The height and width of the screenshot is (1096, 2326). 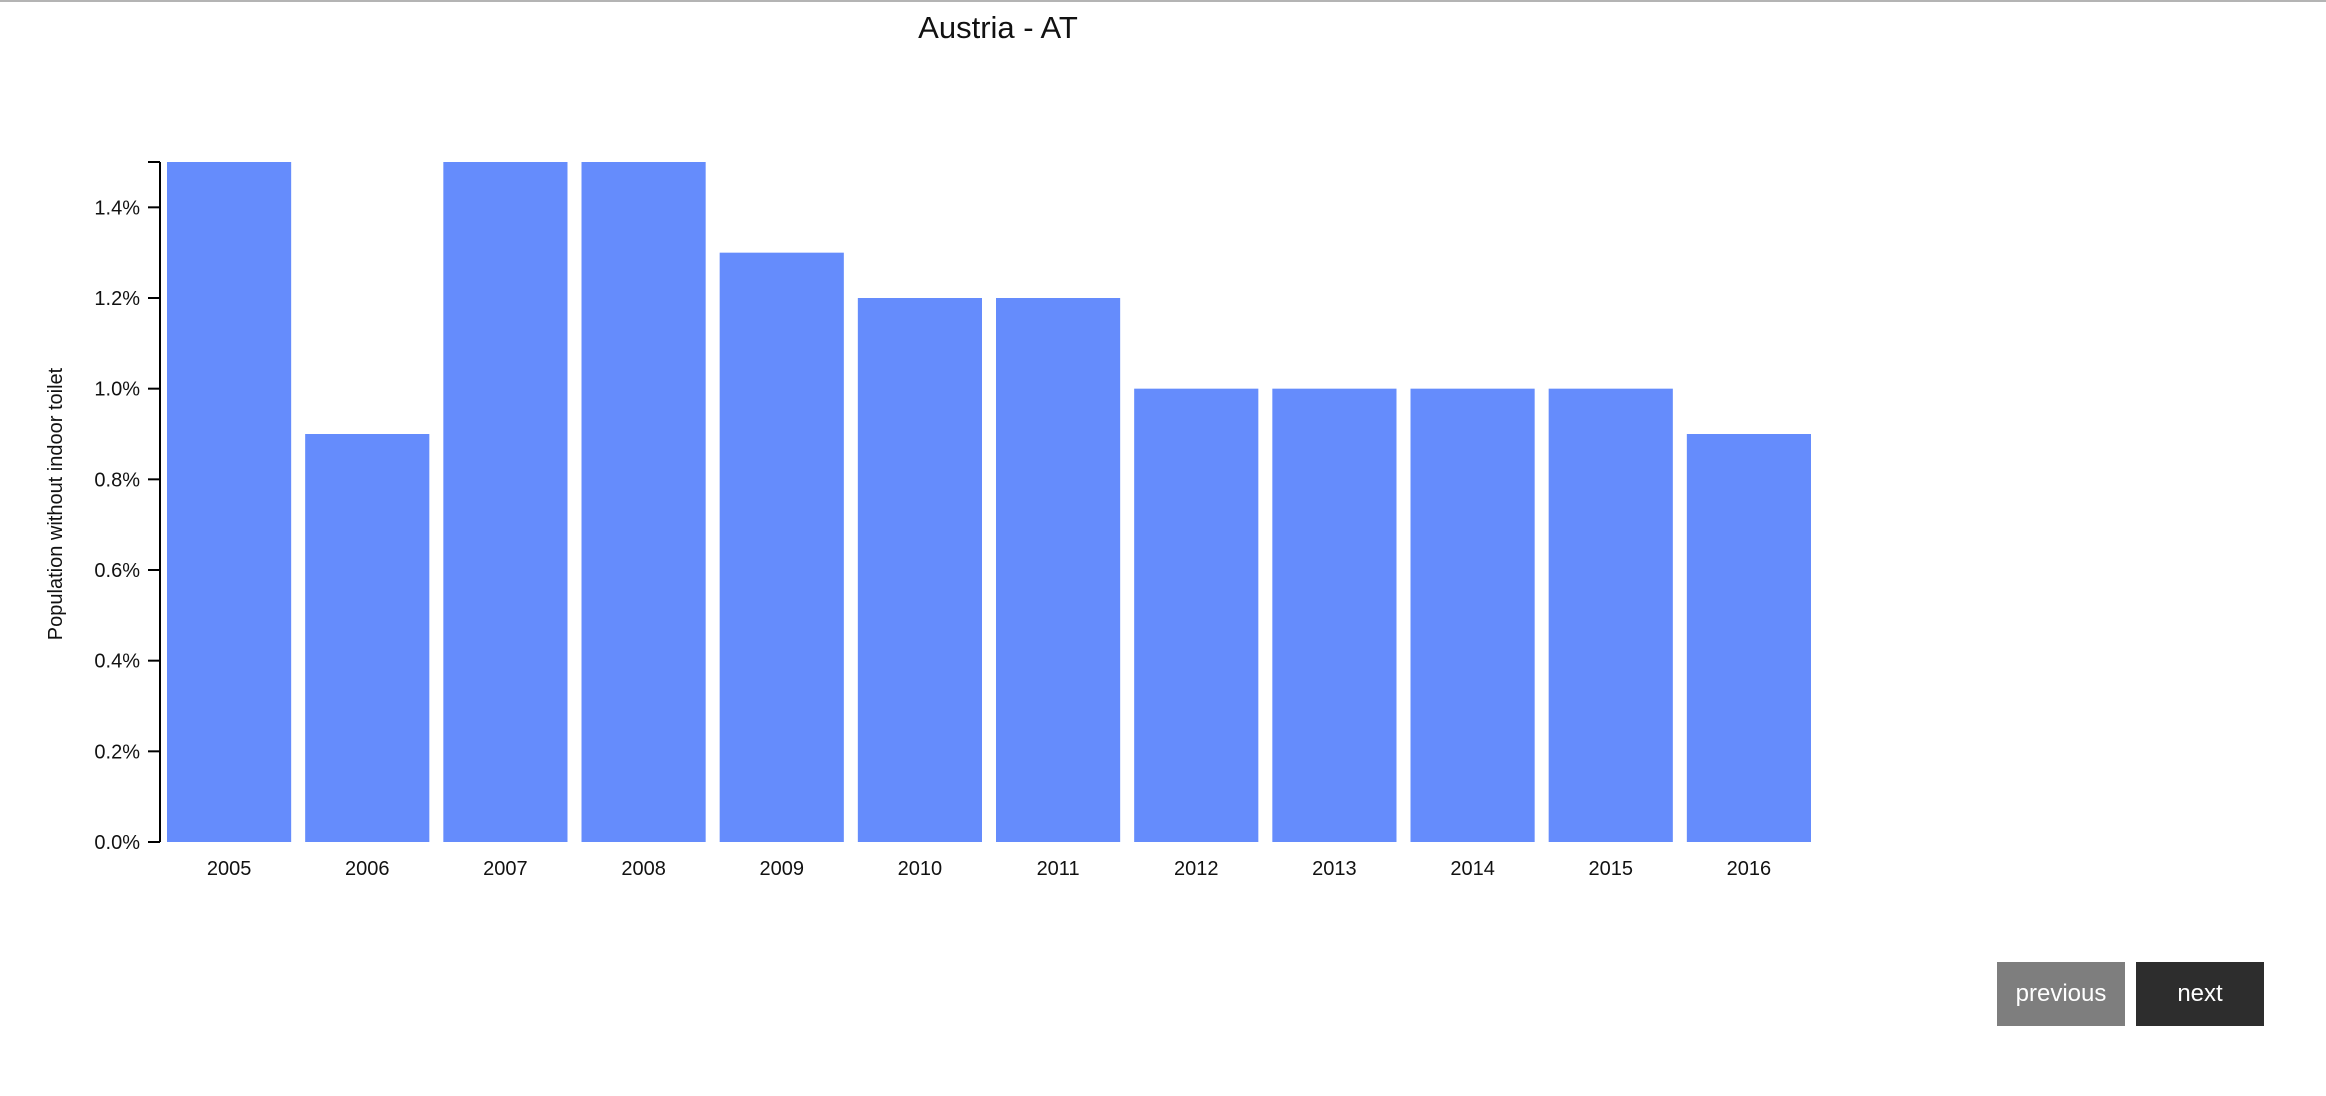 I want to click on bar-2013, so click(x=1334, y=615).